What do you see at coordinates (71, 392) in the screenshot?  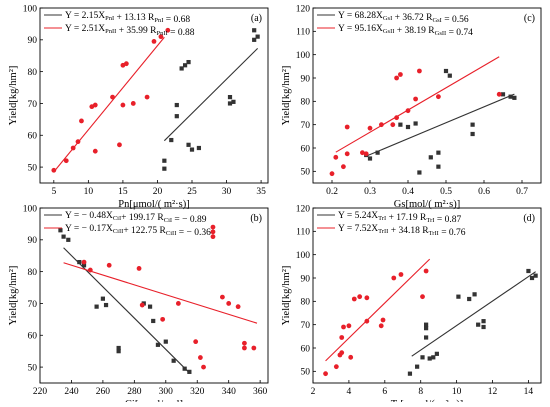 I see `x-tick-label: 240` at bounding box center [71, 392].